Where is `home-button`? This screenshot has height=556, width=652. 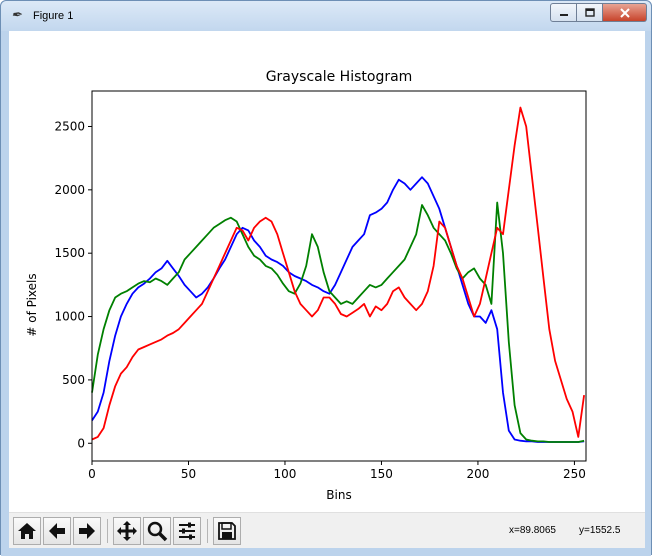 home-button is located at coordinates (27, 531).